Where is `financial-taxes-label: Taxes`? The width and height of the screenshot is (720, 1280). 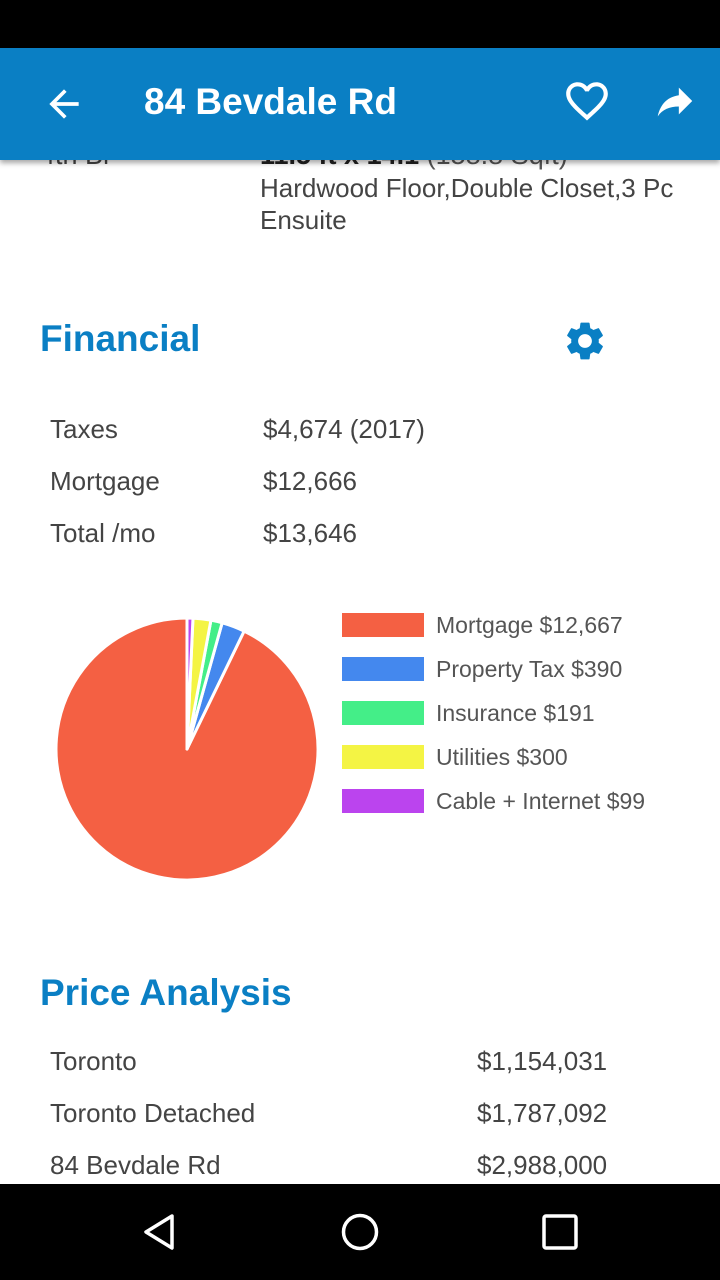
financial-taxes-label: Taxes is located at coordinates (84, 429).